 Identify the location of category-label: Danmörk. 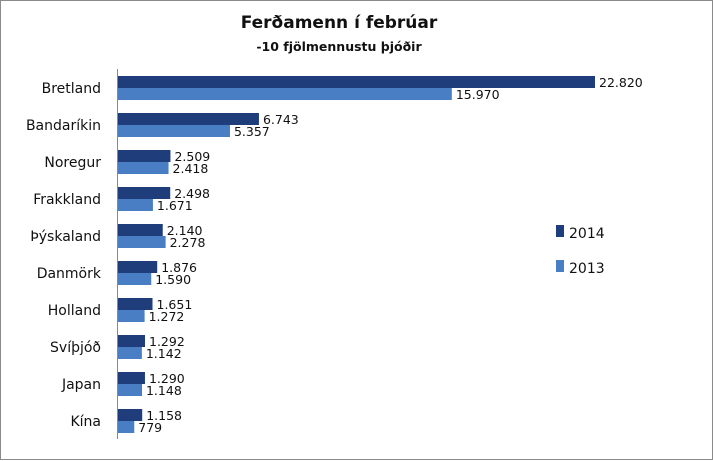
(69, 274).